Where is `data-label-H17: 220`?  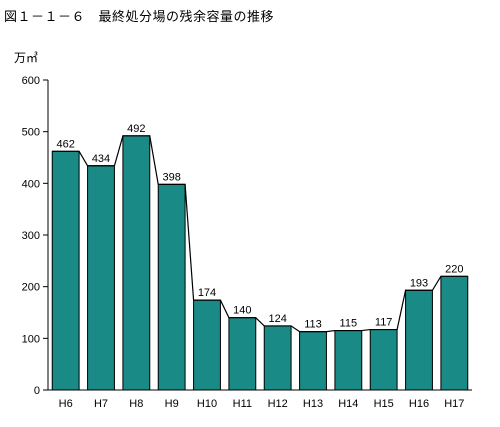
data-label-H17: 220 is located at coordinates (454, 269).